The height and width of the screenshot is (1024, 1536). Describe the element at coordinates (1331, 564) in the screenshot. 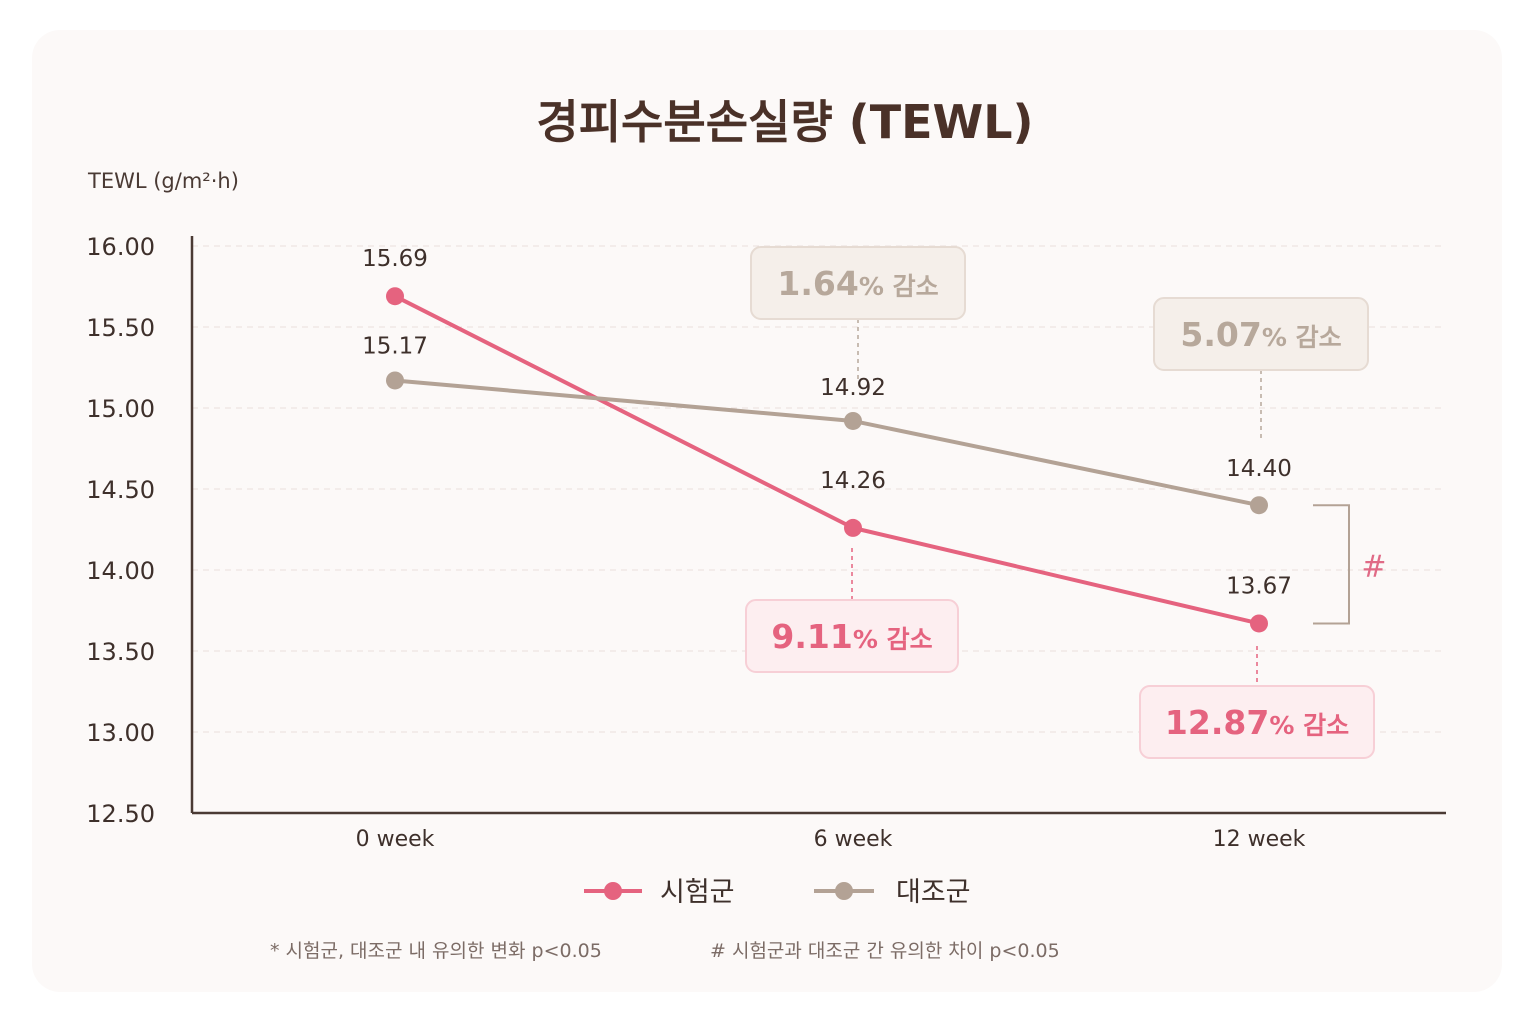

I see `significance-bracket` at that location.